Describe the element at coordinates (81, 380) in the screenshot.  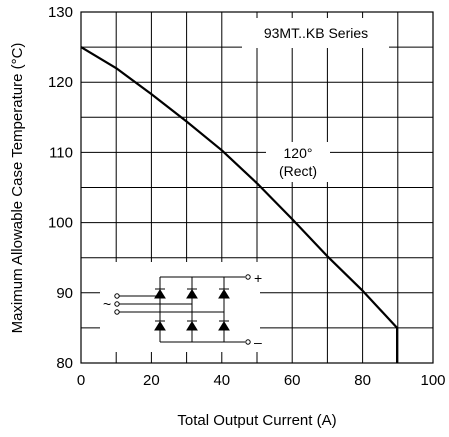
I see `x-tick-label: 0` at that location.